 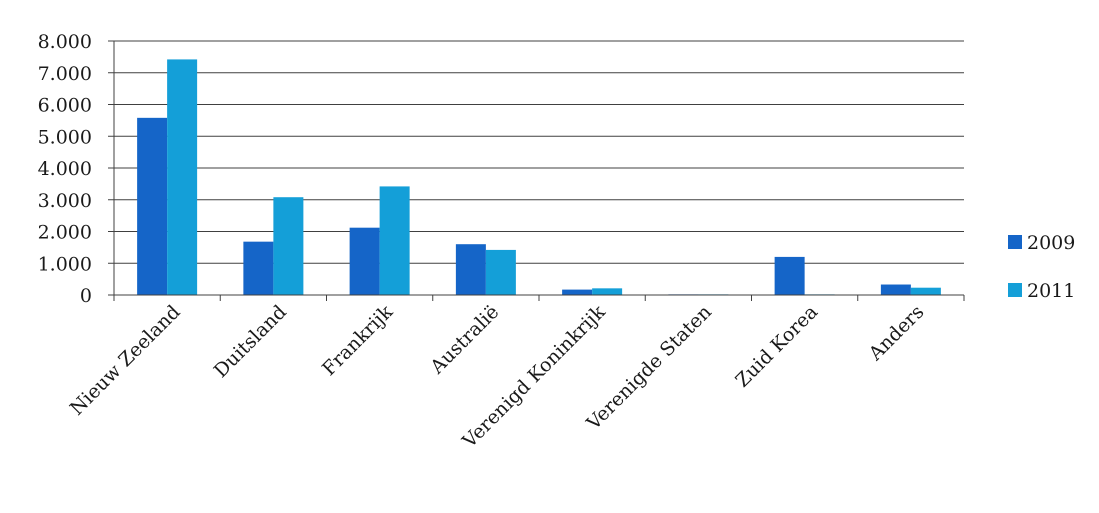 I want to click on y-tick-label: 4.000, so click(x=65, y=169).